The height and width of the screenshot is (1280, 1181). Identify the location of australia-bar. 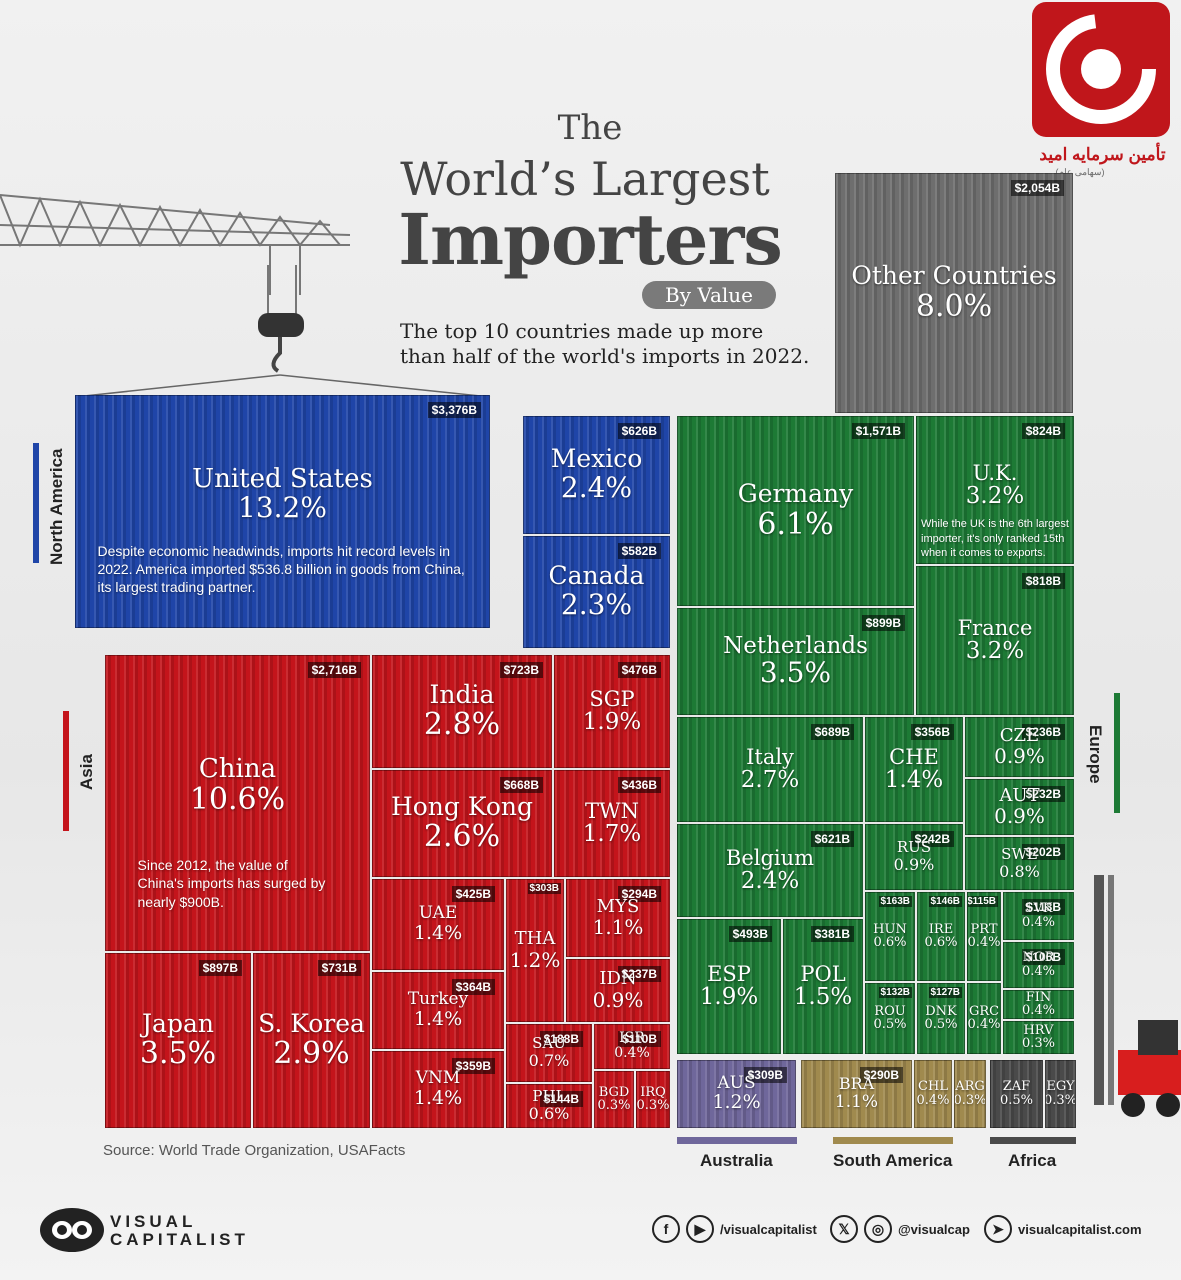
(737, 1140).